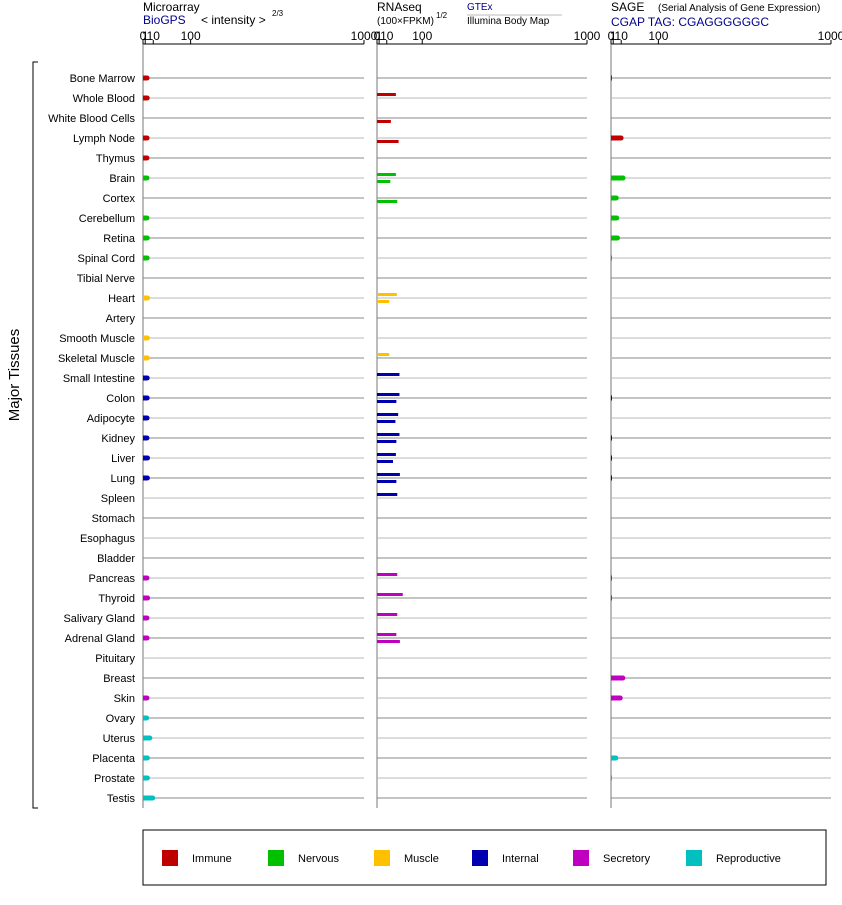 This screenshot has width=842, height=905. Describe the element at coordinates (96, 359) in the screenshot. I see `tissue-label: Skeletal Muscle` at that location.